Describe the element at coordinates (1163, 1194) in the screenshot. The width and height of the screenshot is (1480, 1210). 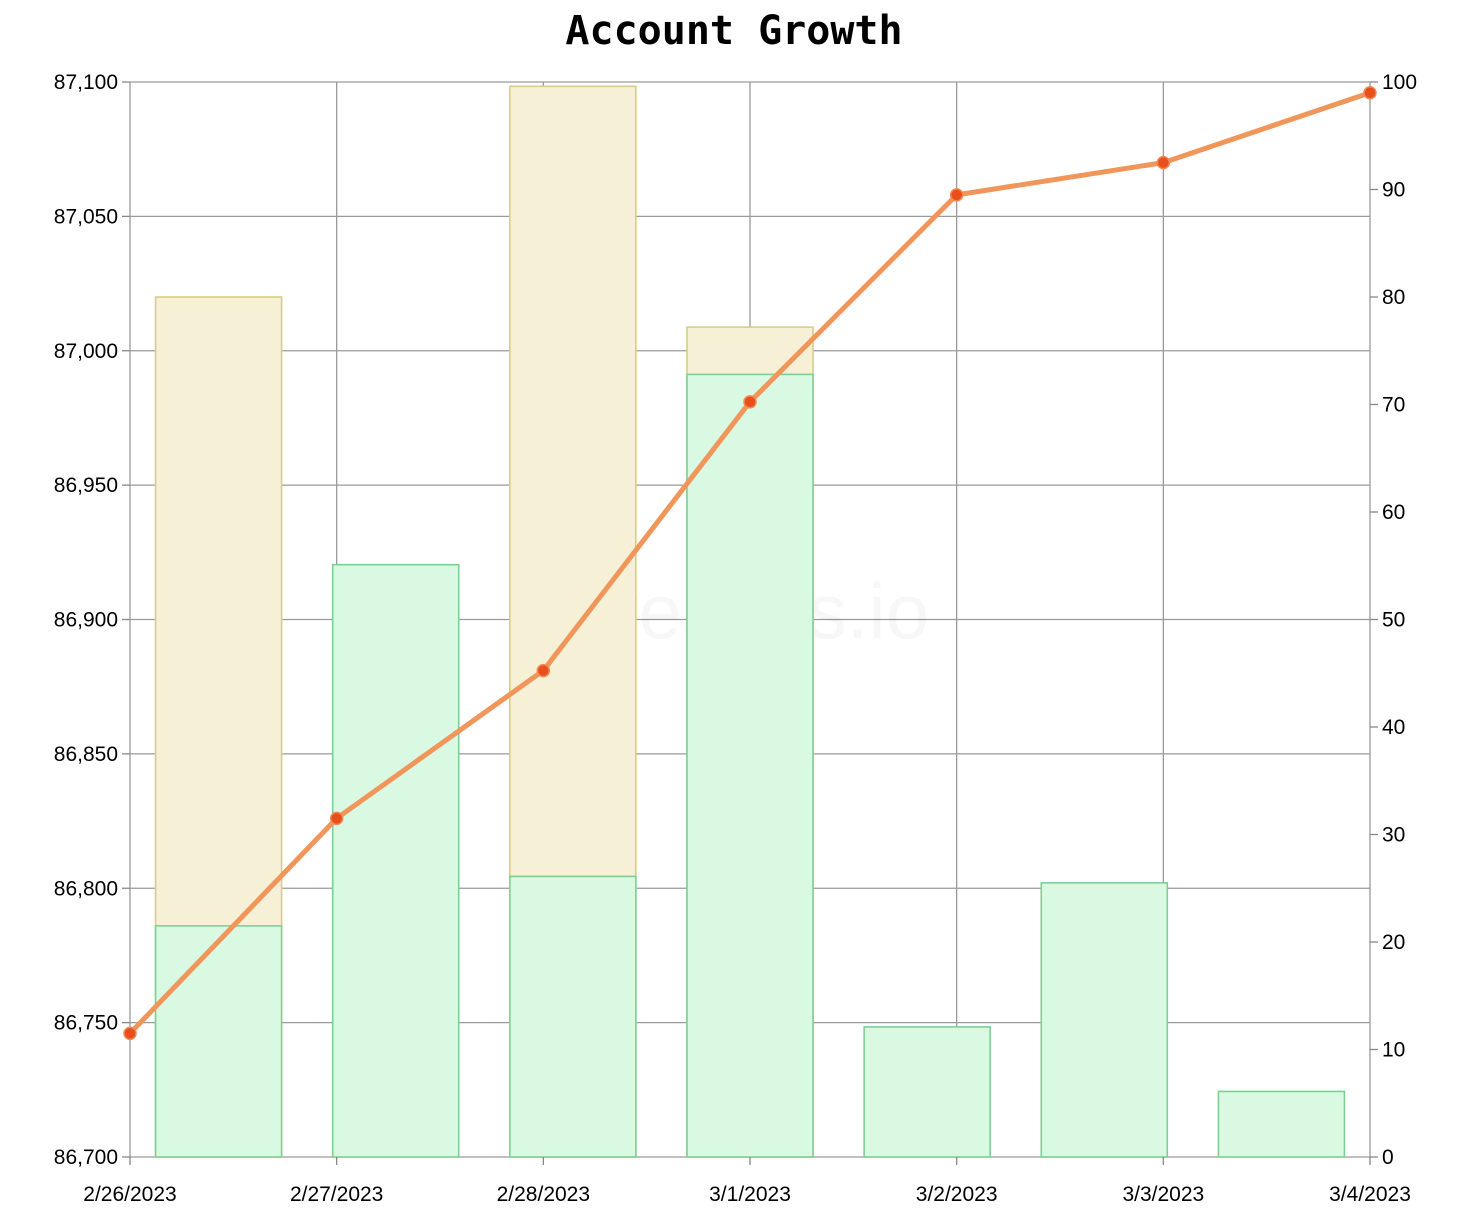
I see `x-tick-label: 3/3/2023` at that location.